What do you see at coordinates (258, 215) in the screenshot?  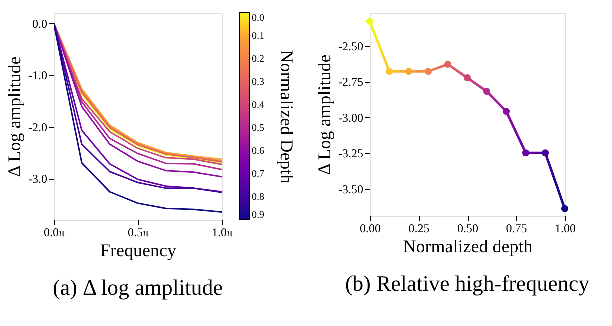 I see `color-bar-label: 0.9` at bounding box center [258, 215].